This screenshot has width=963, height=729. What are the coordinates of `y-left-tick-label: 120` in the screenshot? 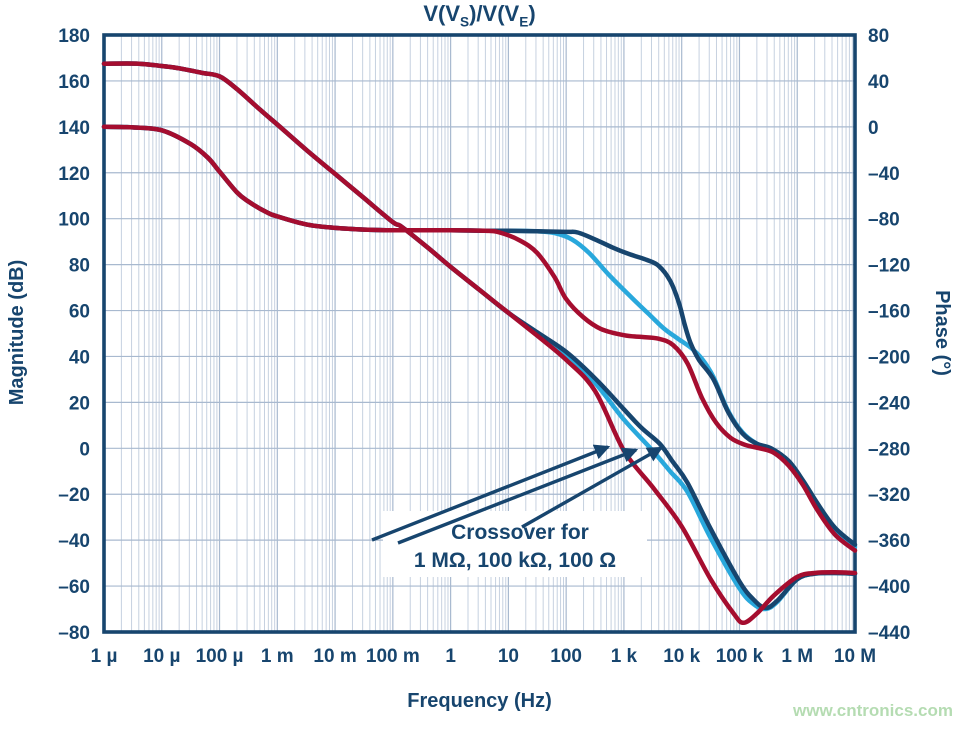 It's located at (74, 174).